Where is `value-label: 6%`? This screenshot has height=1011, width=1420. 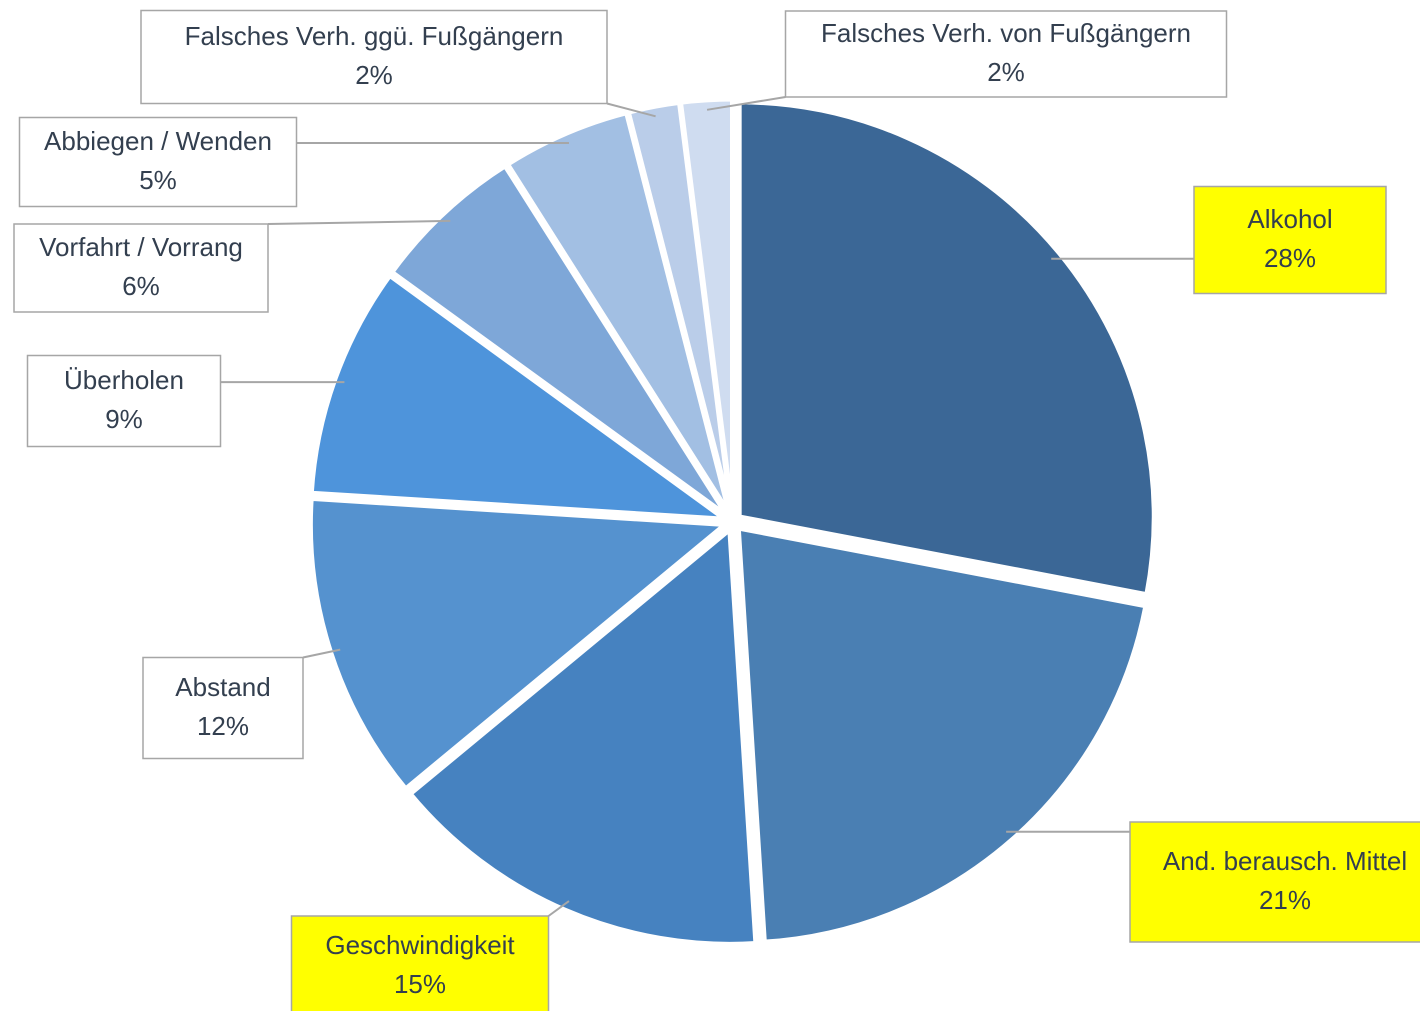
value-label: 6% is located at coordinates (141, 286).